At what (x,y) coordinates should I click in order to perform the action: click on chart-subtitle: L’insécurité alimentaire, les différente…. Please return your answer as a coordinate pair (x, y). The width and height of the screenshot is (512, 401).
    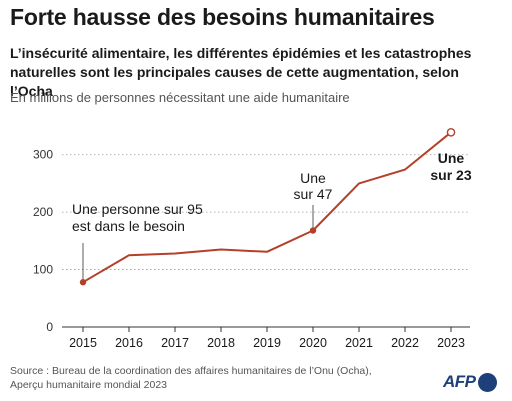
    Looking at the image, I should click on (241, 72).